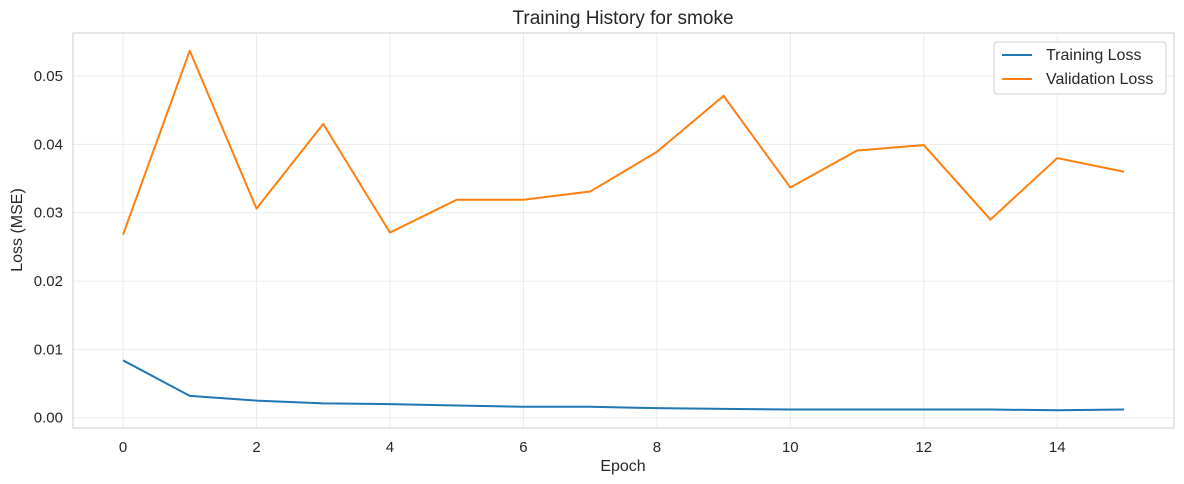  What do you see at coordinates (623, 385) in the screenshot?
I see `series-line-training-loss` at bounding box center [623, 385].